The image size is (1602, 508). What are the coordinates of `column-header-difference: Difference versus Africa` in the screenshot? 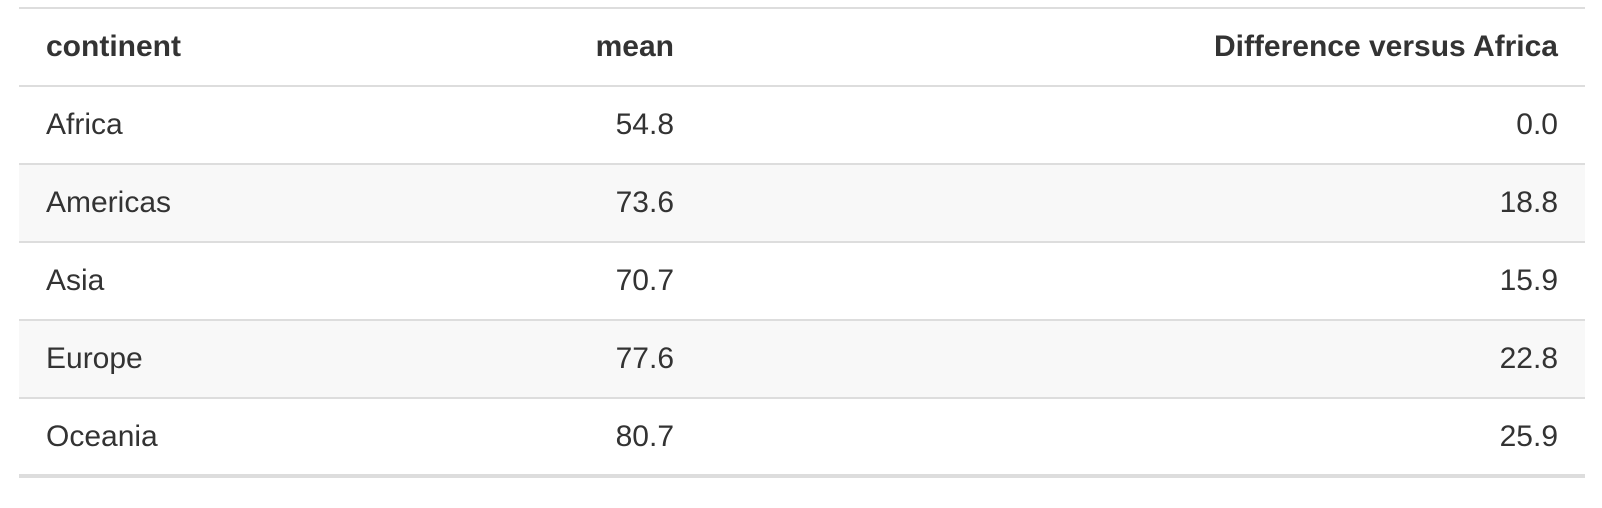 It's located at (1143, 47).